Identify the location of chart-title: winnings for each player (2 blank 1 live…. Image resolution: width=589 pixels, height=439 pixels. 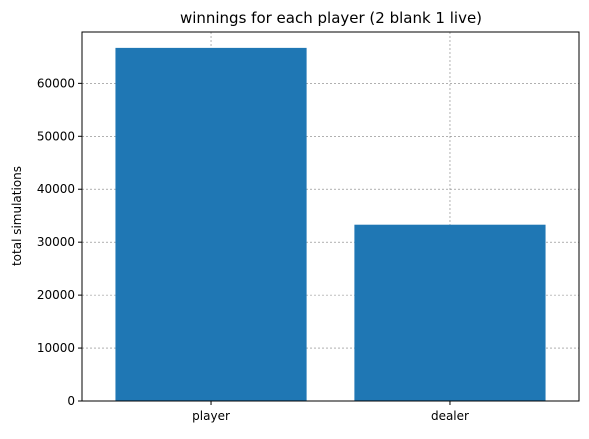
(331, 18).